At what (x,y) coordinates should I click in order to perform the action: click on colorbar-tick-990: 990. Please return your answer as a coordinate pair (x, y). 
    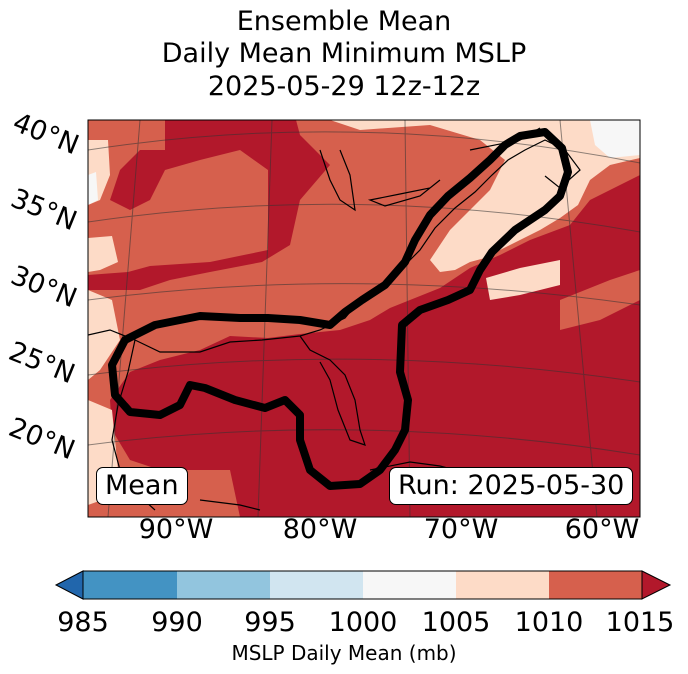
    Looking at the image, I should click on (177, 622).